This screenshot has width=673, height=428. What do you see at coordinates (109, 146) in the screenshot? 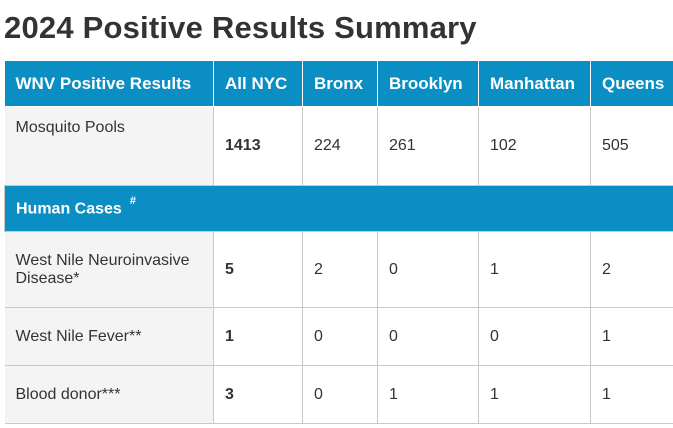
I see `row-label: Mosquito Pools` at bounding box center [109, 146].